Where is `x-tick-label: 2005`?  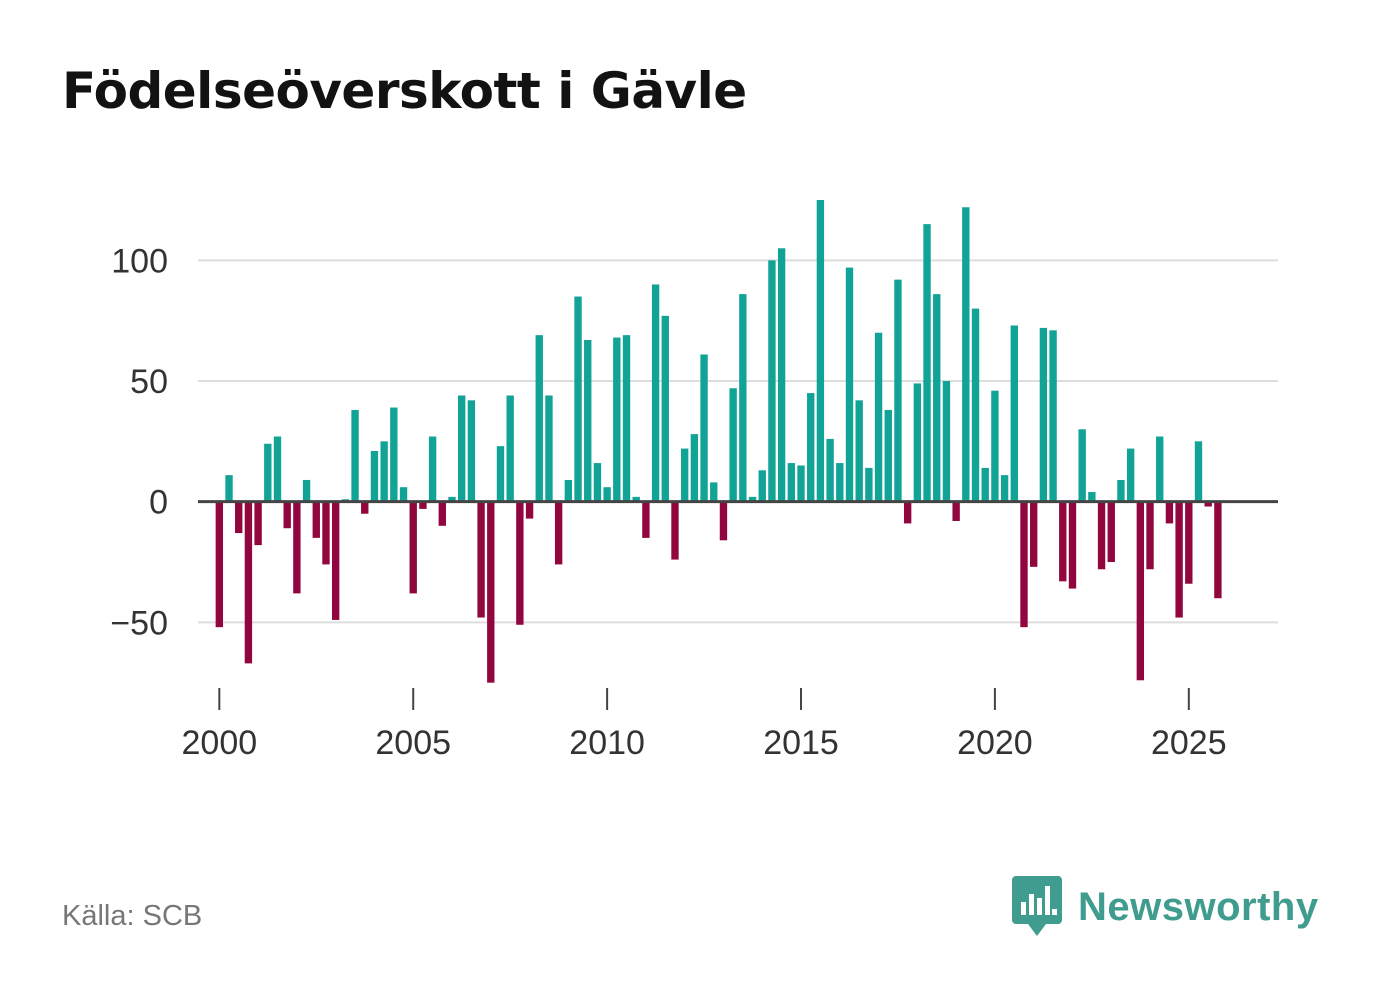 x-tick-label: 2005 is located at coordinates (413, 743).